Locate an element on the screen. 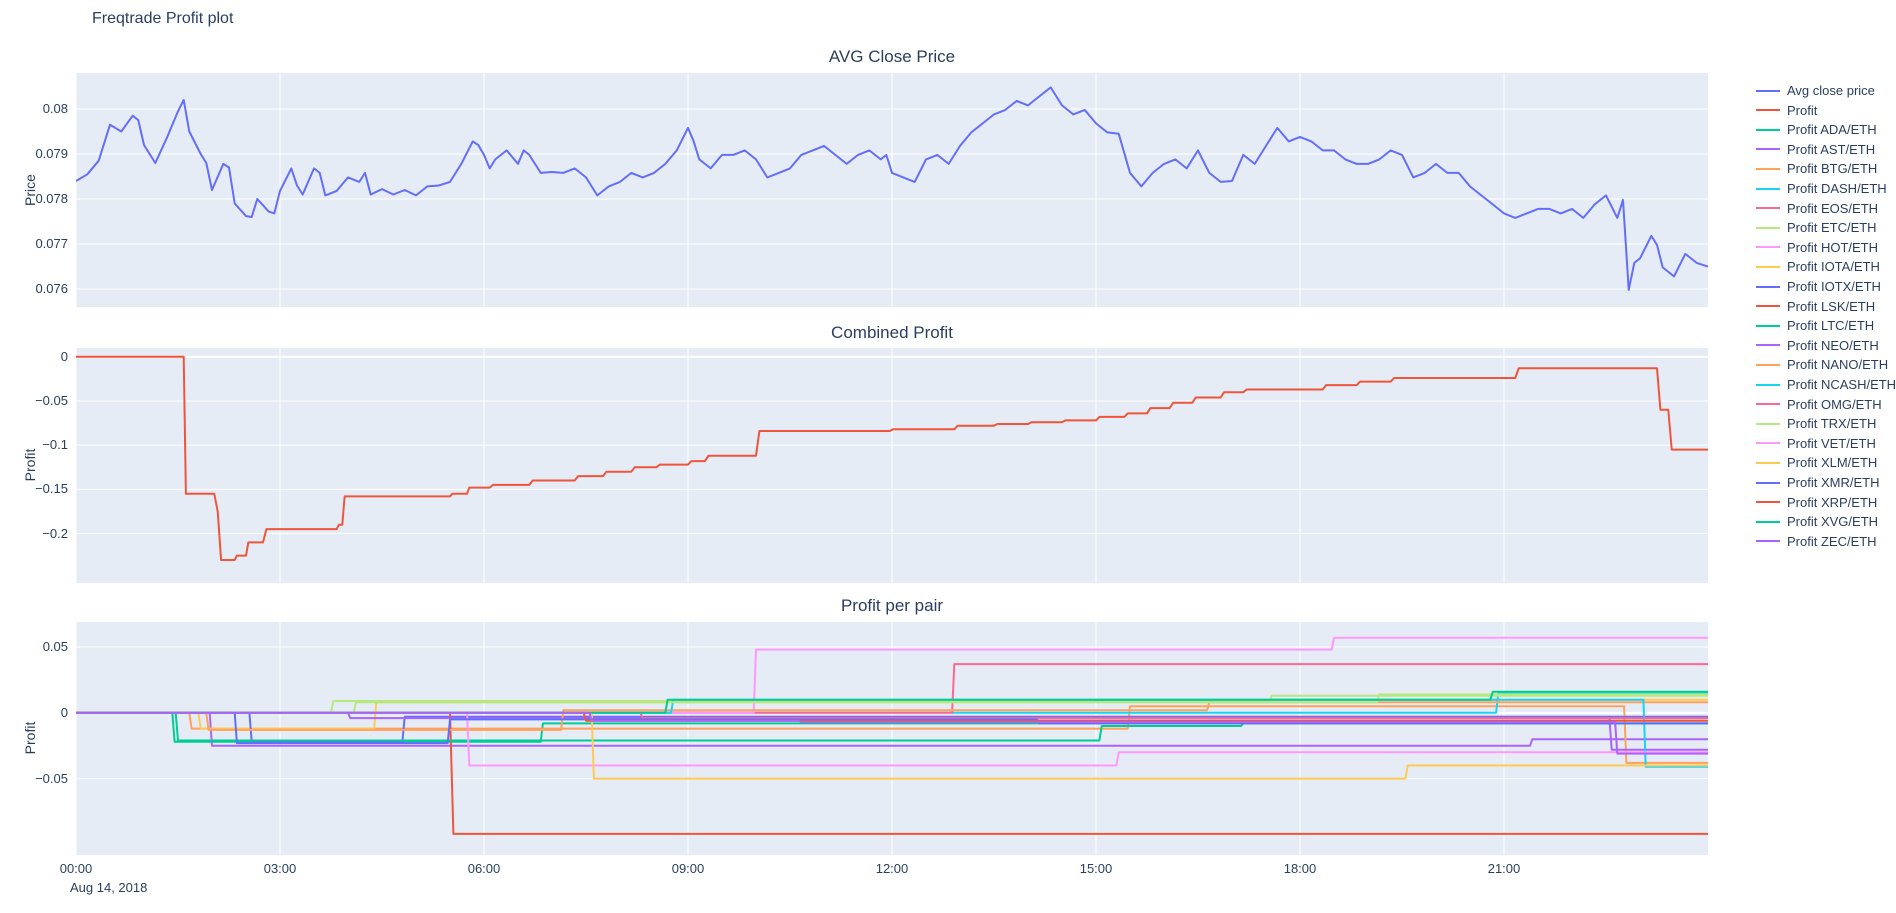 Image resolution: width=1896 pixels, height=913 pixels. legend-label: Profit DASH/ETH is located at coordinates (1837, 188).